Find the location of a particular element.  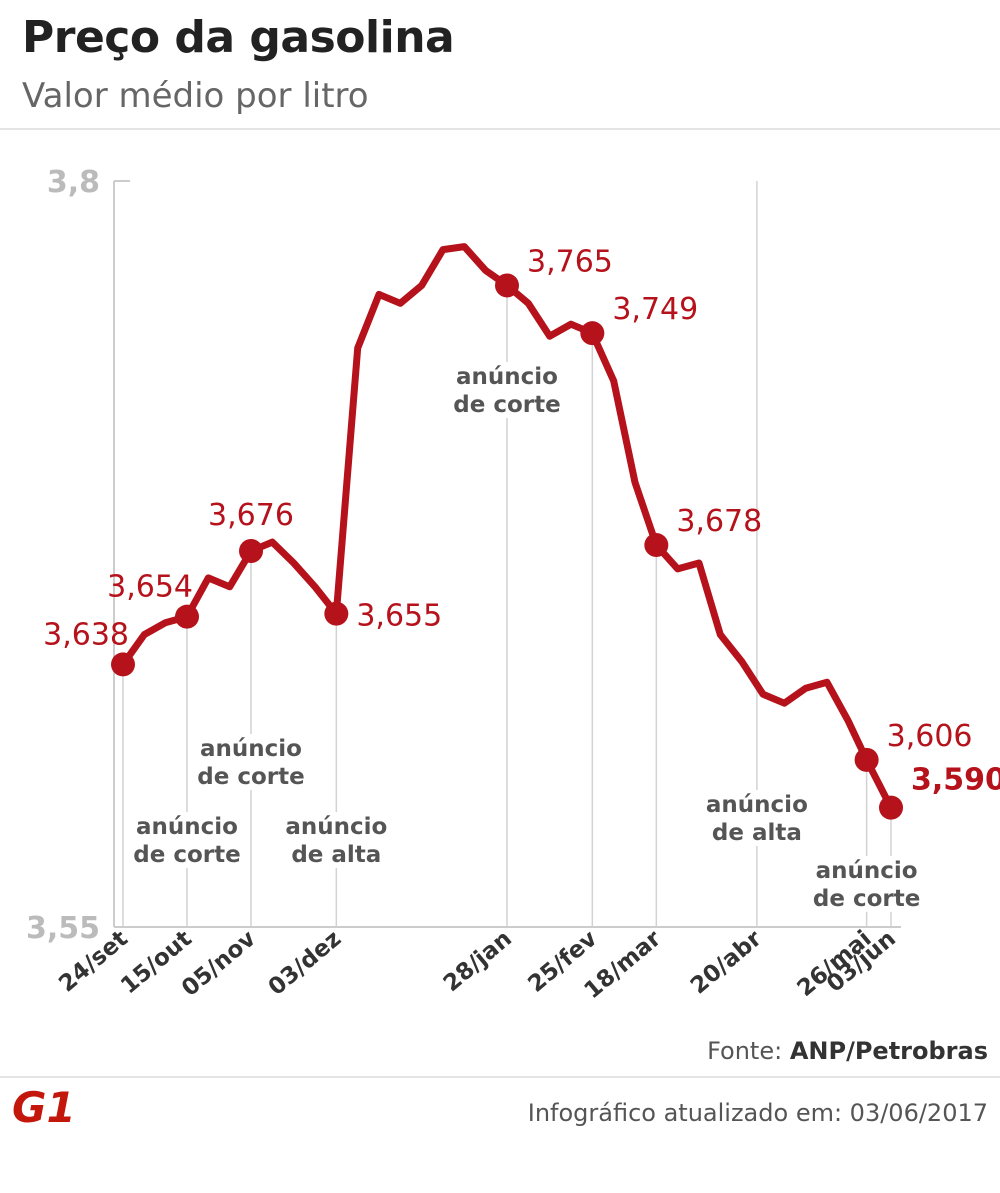

data-value-label: 3,638 is located at coordinates (86, 634).